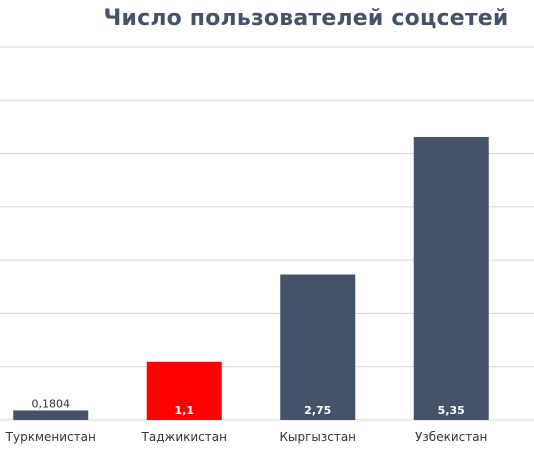 The height and width of the screenshot is (450, 534). I want to click on value-labels: 0,1804 1,1 2,75 5,35, so click(248, 407).